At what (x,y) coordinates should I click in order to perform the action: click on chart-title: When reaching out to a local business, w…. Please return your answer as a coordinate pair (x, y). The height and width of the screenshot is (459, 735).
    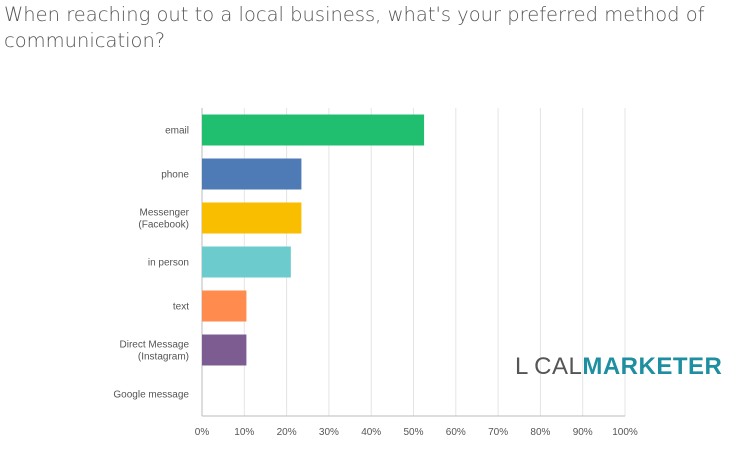
    Looking at the image, I should click on (354, 27).